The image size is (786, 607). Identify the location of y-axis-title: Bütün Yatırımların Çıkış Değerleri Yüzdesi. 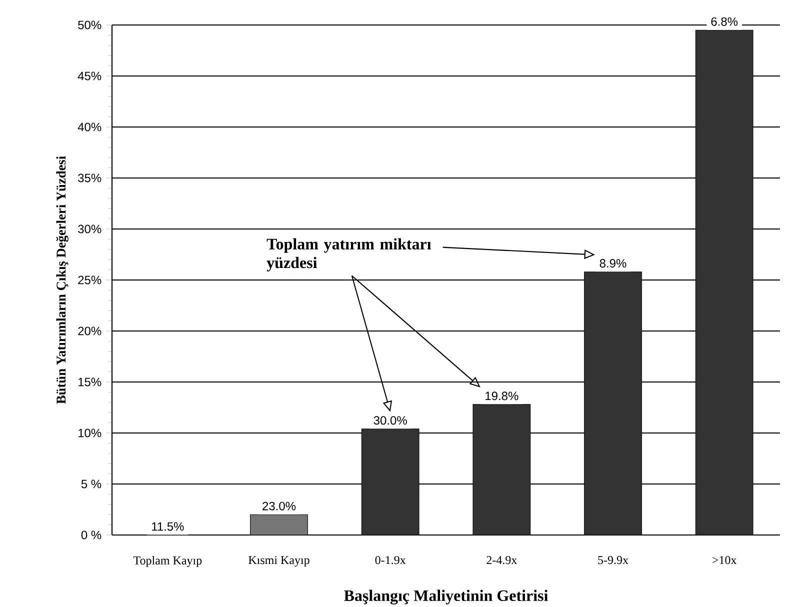
(62, 280).